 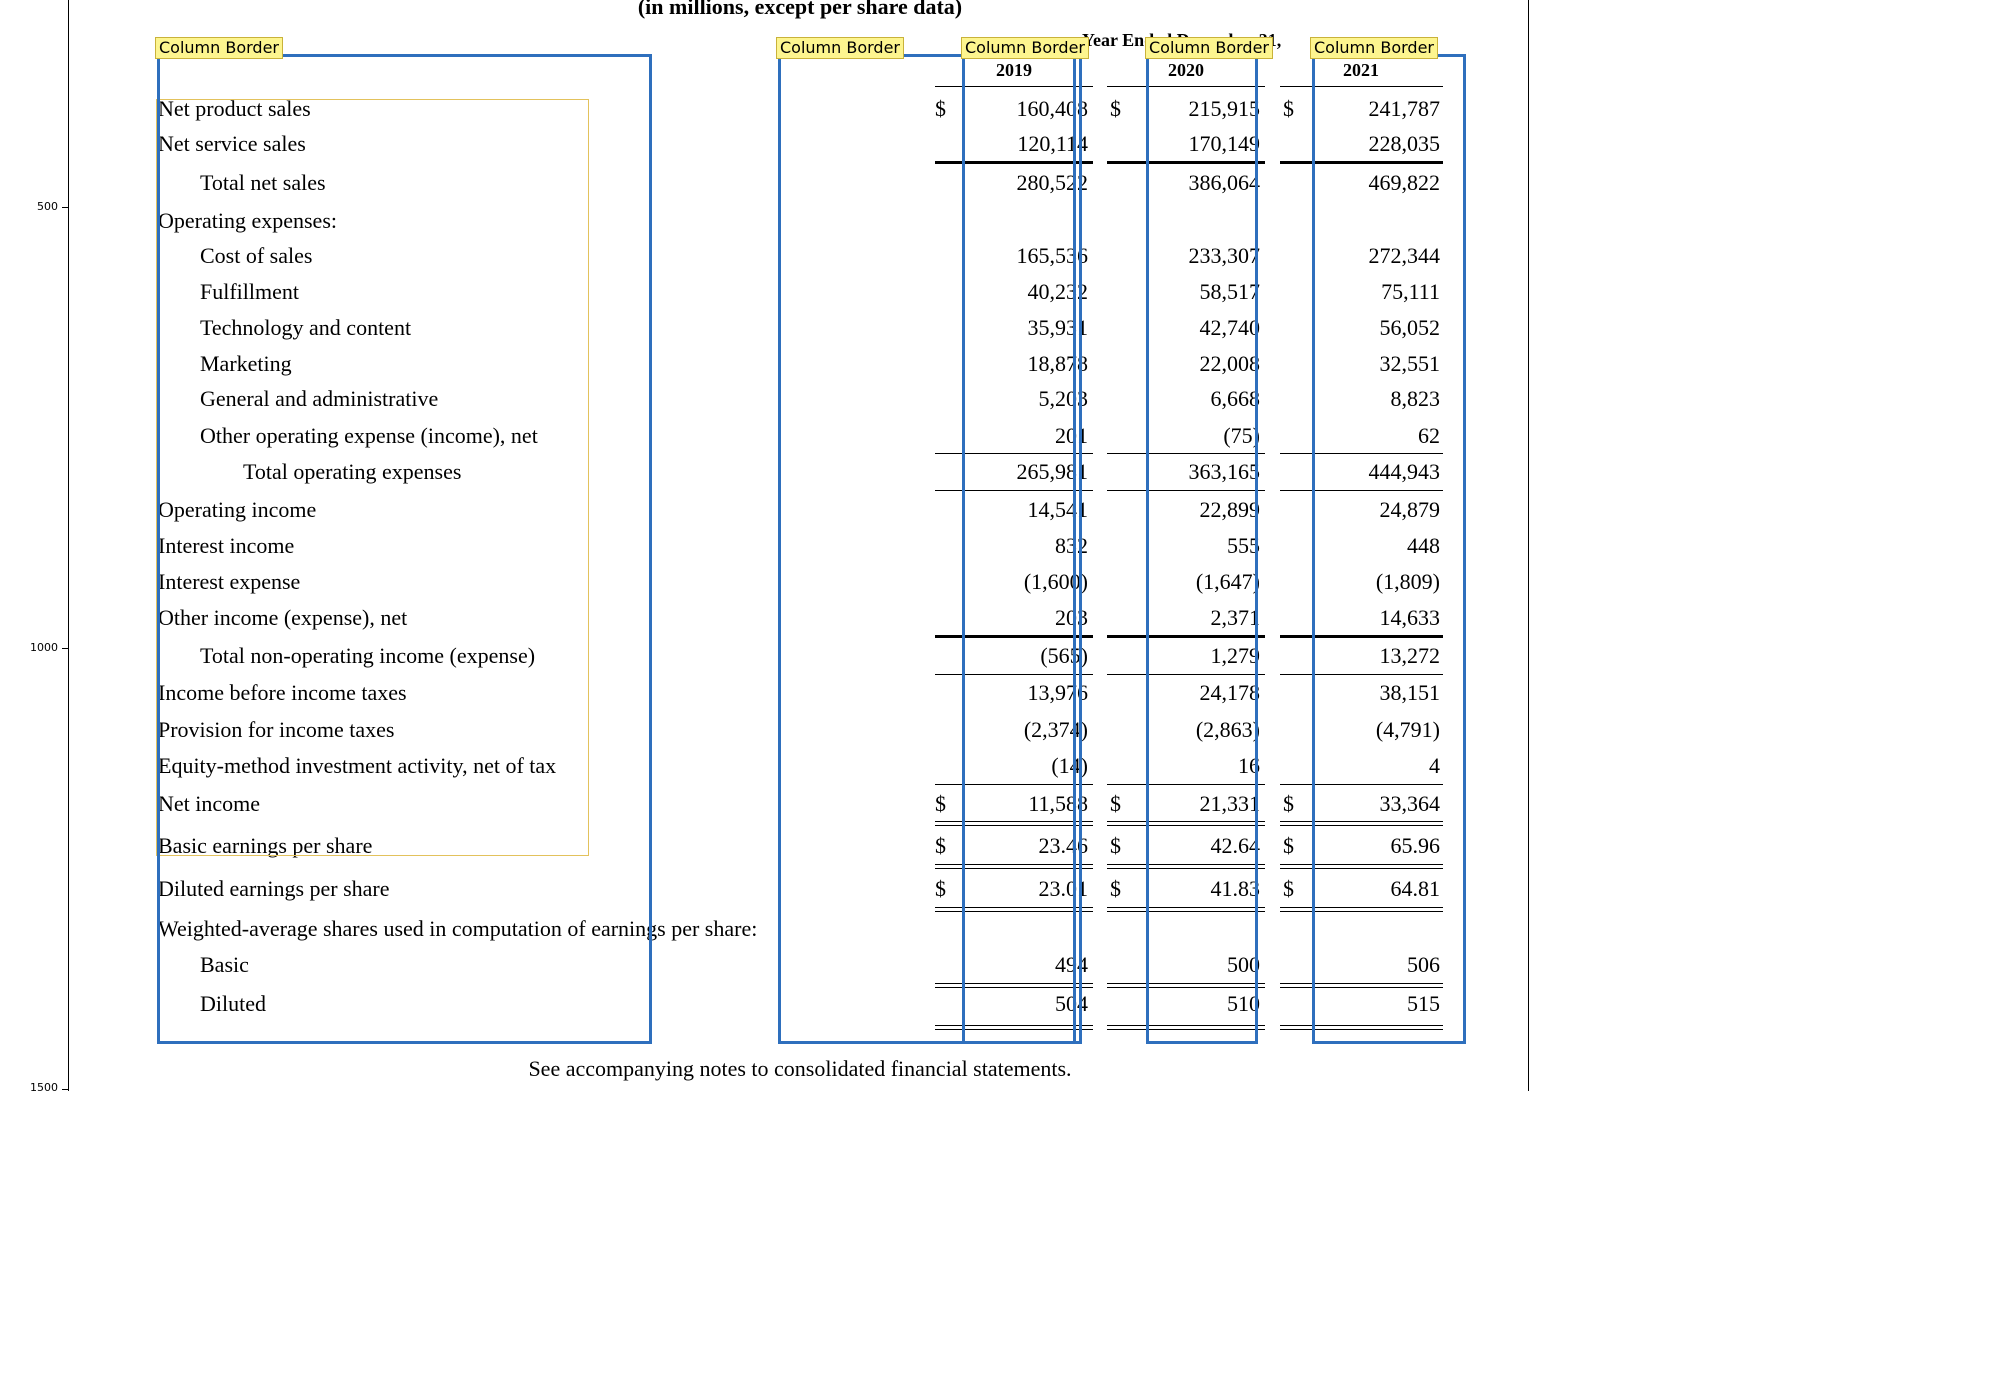 What do you see at coordinates (1404, 182) in the screenshot?
I see `cell-value-2021: 469,822` at bounding box center [1404, 182].